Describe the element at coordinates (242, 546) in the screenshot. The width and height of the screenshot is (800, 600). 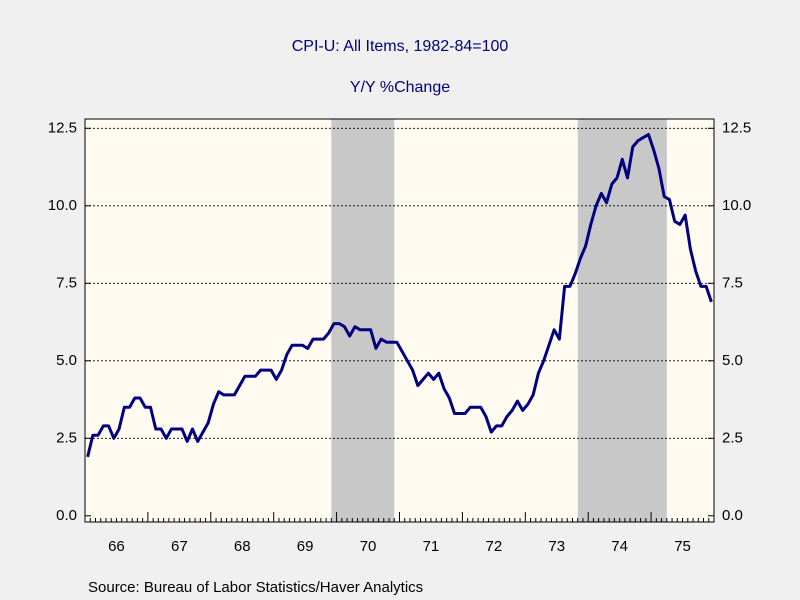
I see `x-tick-label: 68` at that location.